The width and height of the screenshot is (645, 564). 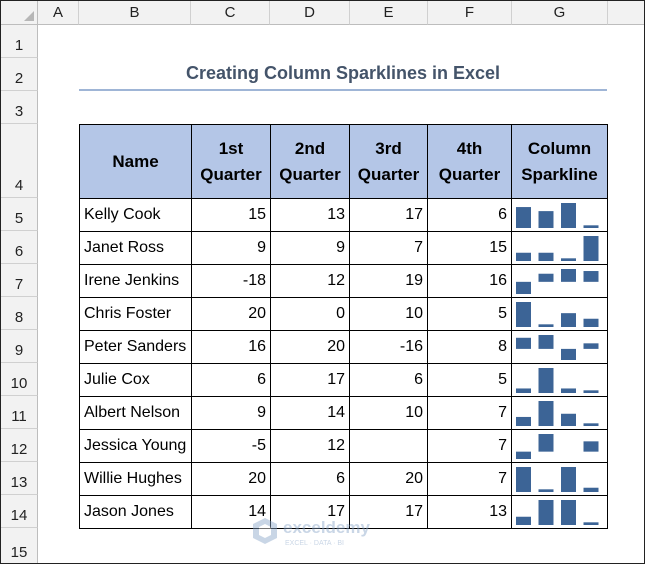 What do you see at coordinates (314, 543) in the screenshot?
I see `svg-text: EXCEL · DATA · BI` at bounding box center [314, 543].